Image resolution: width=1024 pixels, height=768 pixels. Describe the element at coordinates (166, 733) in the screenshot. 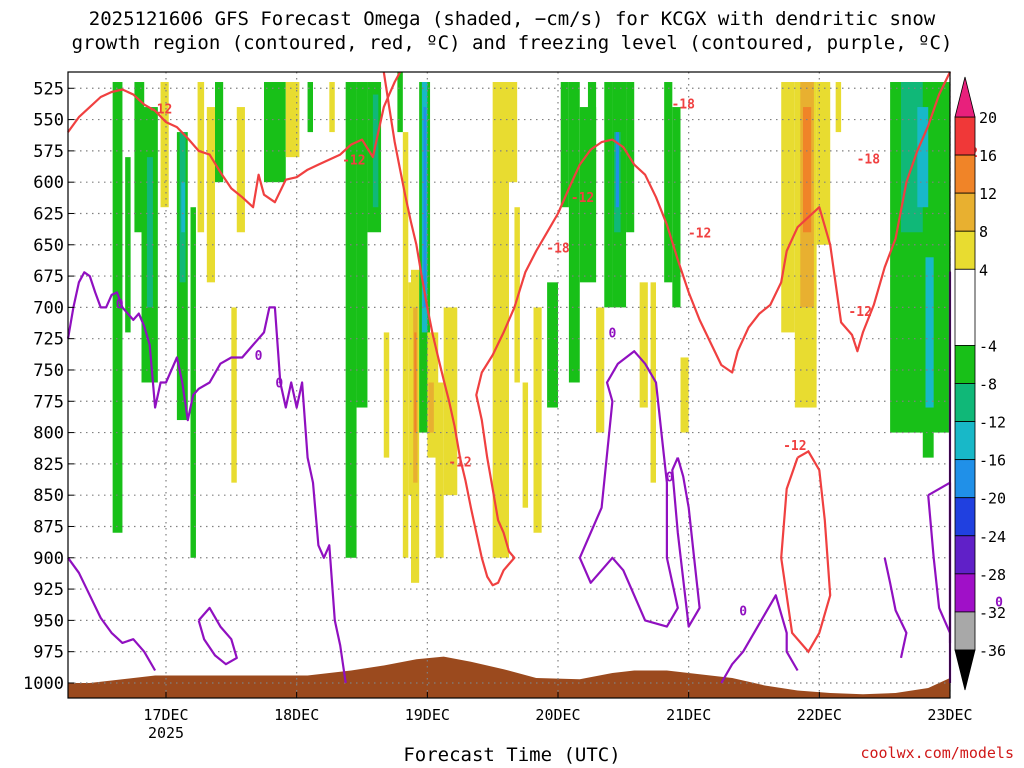

I see `x-year-label: 2025` at that location.